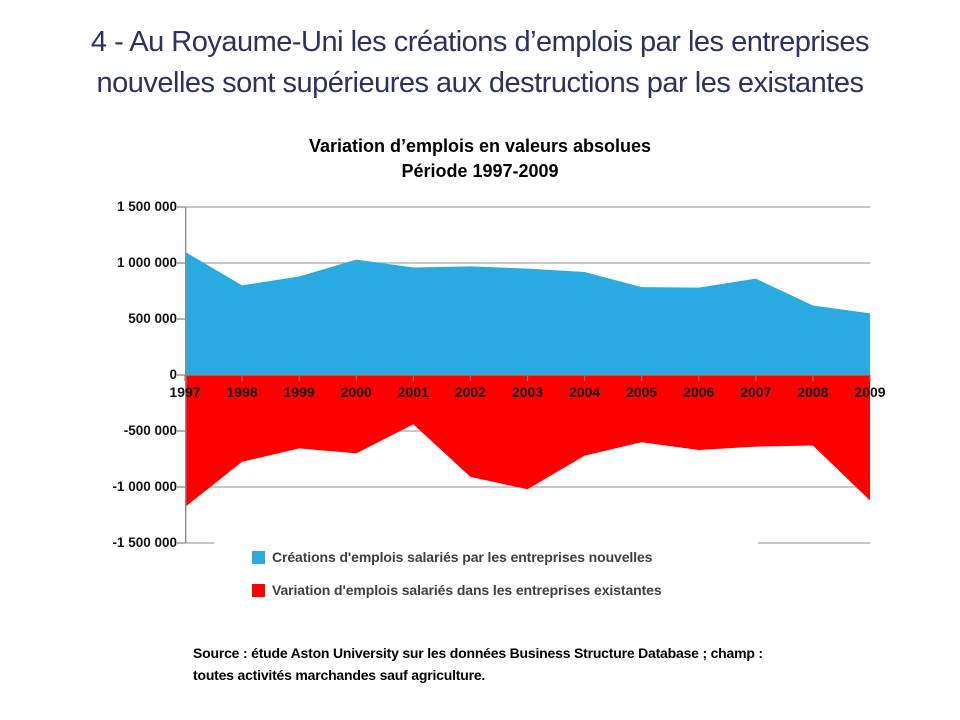 The height and width of the screenshot is (720, 960). I want to click on x-axis-label: 2002, so click(470, 392).